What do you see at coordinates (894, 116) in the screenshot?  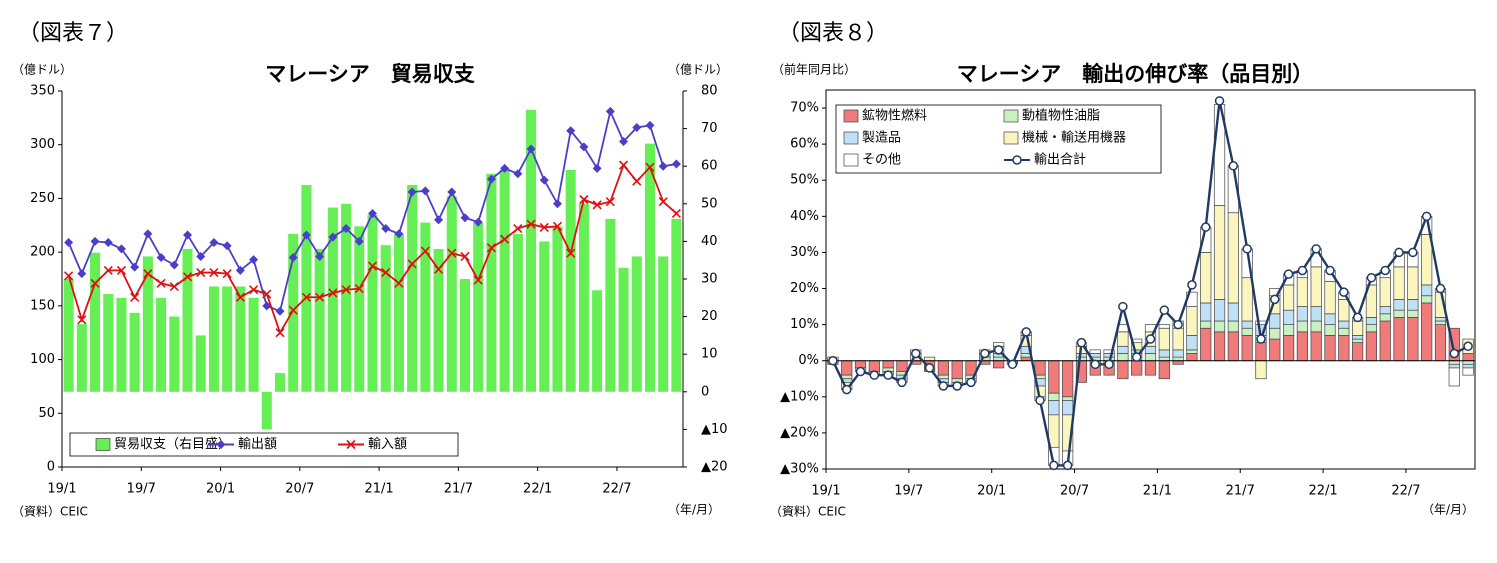 I see `legend-label: 鉱物性燃料` at bounding box center [894, 116].